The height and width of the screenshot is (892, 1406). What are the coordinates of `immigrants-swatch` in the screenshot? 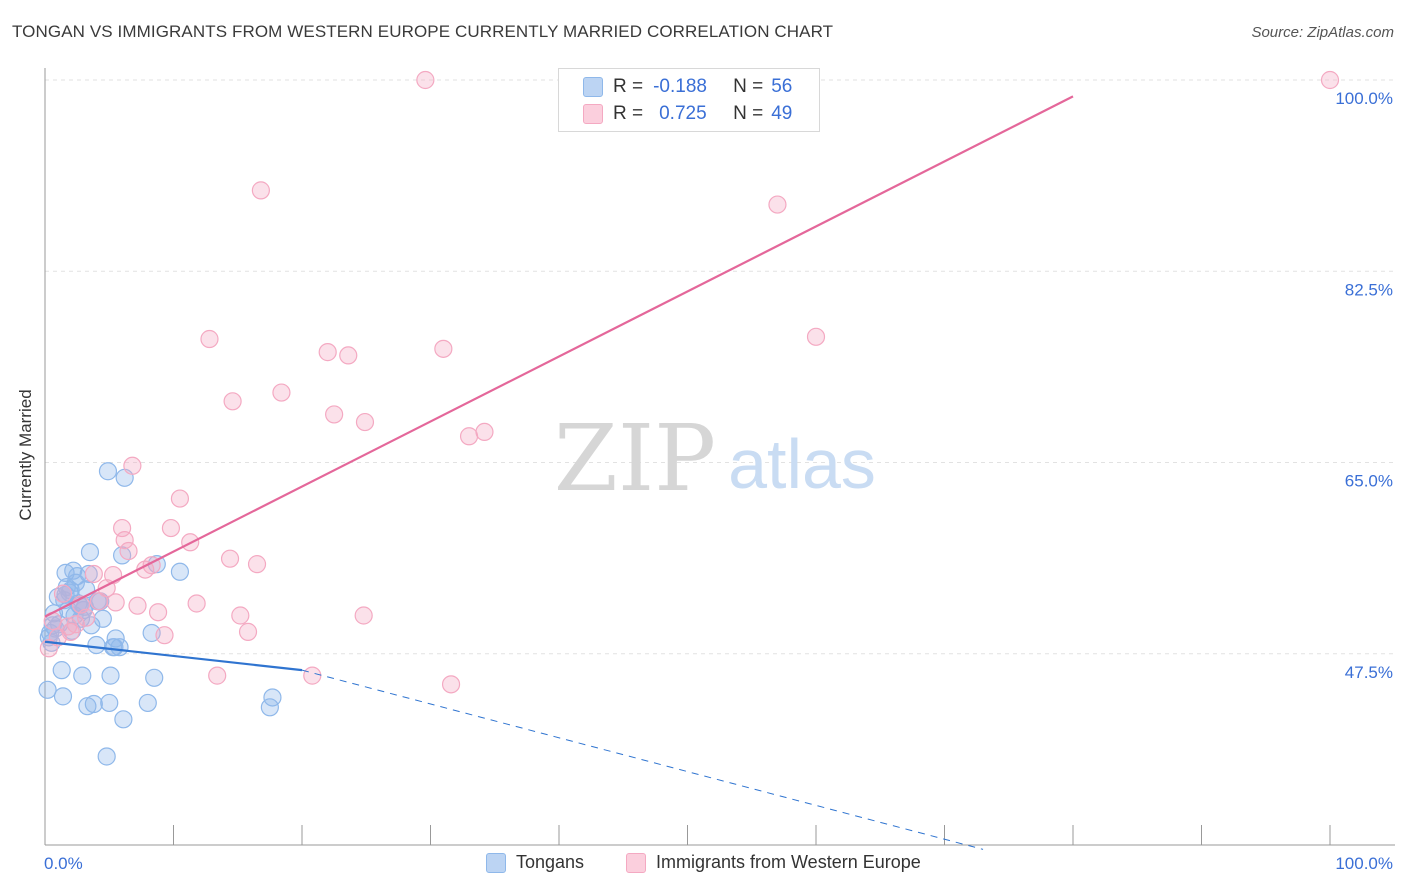 It's located at (593, 114).